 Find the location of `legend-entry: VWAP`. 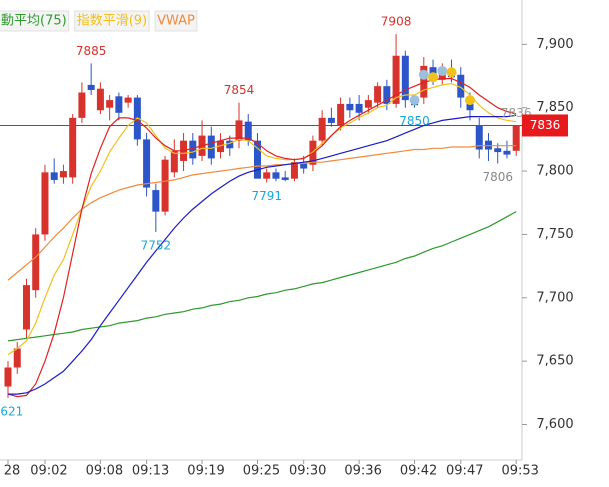

legend-entry: VWAP is located at coordinates (176, 21).